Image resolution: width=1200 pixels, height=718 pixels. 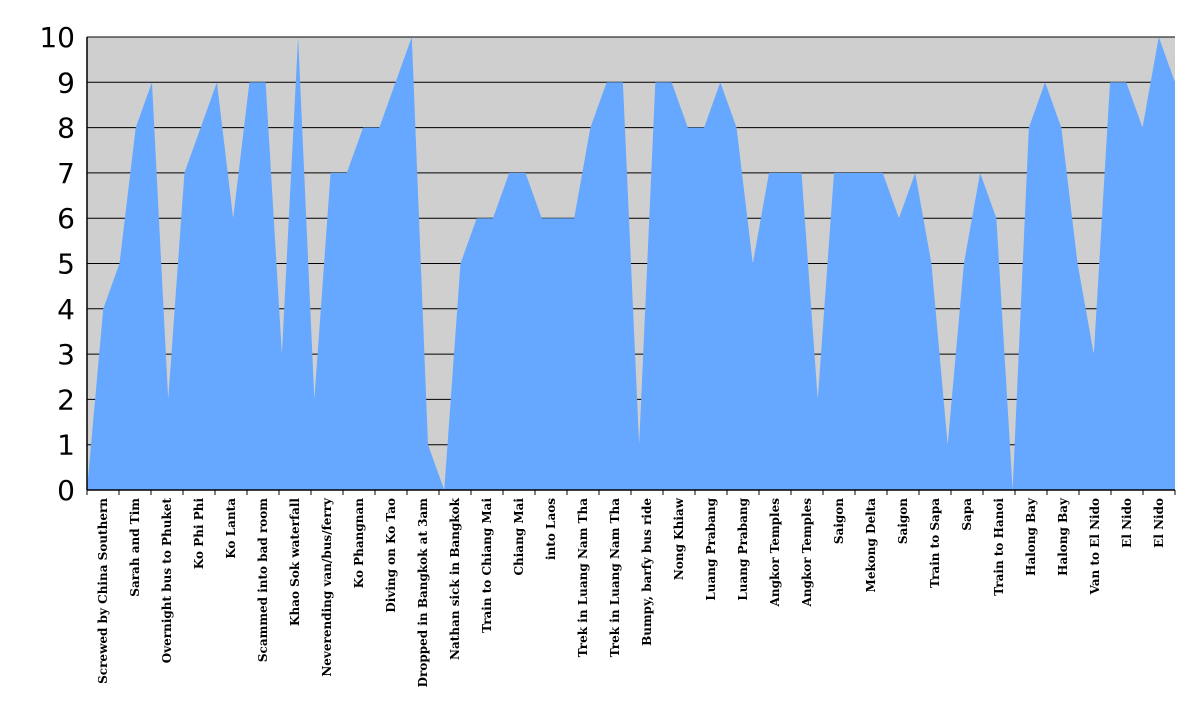 I want to click on x-tick-label: Dropped in Bangkok at 3am, so click(x=423, y=593).